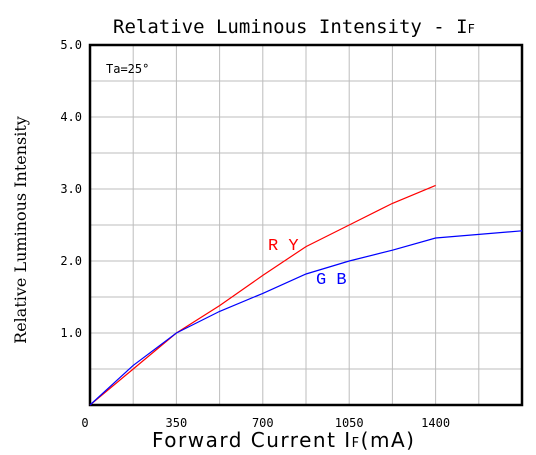 This screenshot has height=455, width=536. What do you see at coordinates (263, 423) in the screenshot?
I see `x-tick-label: 700` at bounding box center [263, 423].